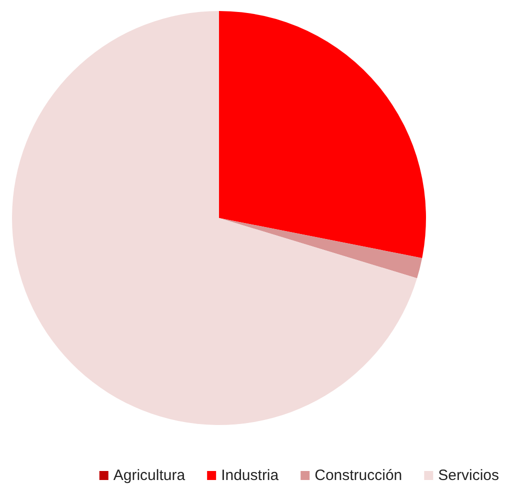 The width and height of the screenshot is (506, 488). I want to click on legend-label: Industria, so click(250, 475).